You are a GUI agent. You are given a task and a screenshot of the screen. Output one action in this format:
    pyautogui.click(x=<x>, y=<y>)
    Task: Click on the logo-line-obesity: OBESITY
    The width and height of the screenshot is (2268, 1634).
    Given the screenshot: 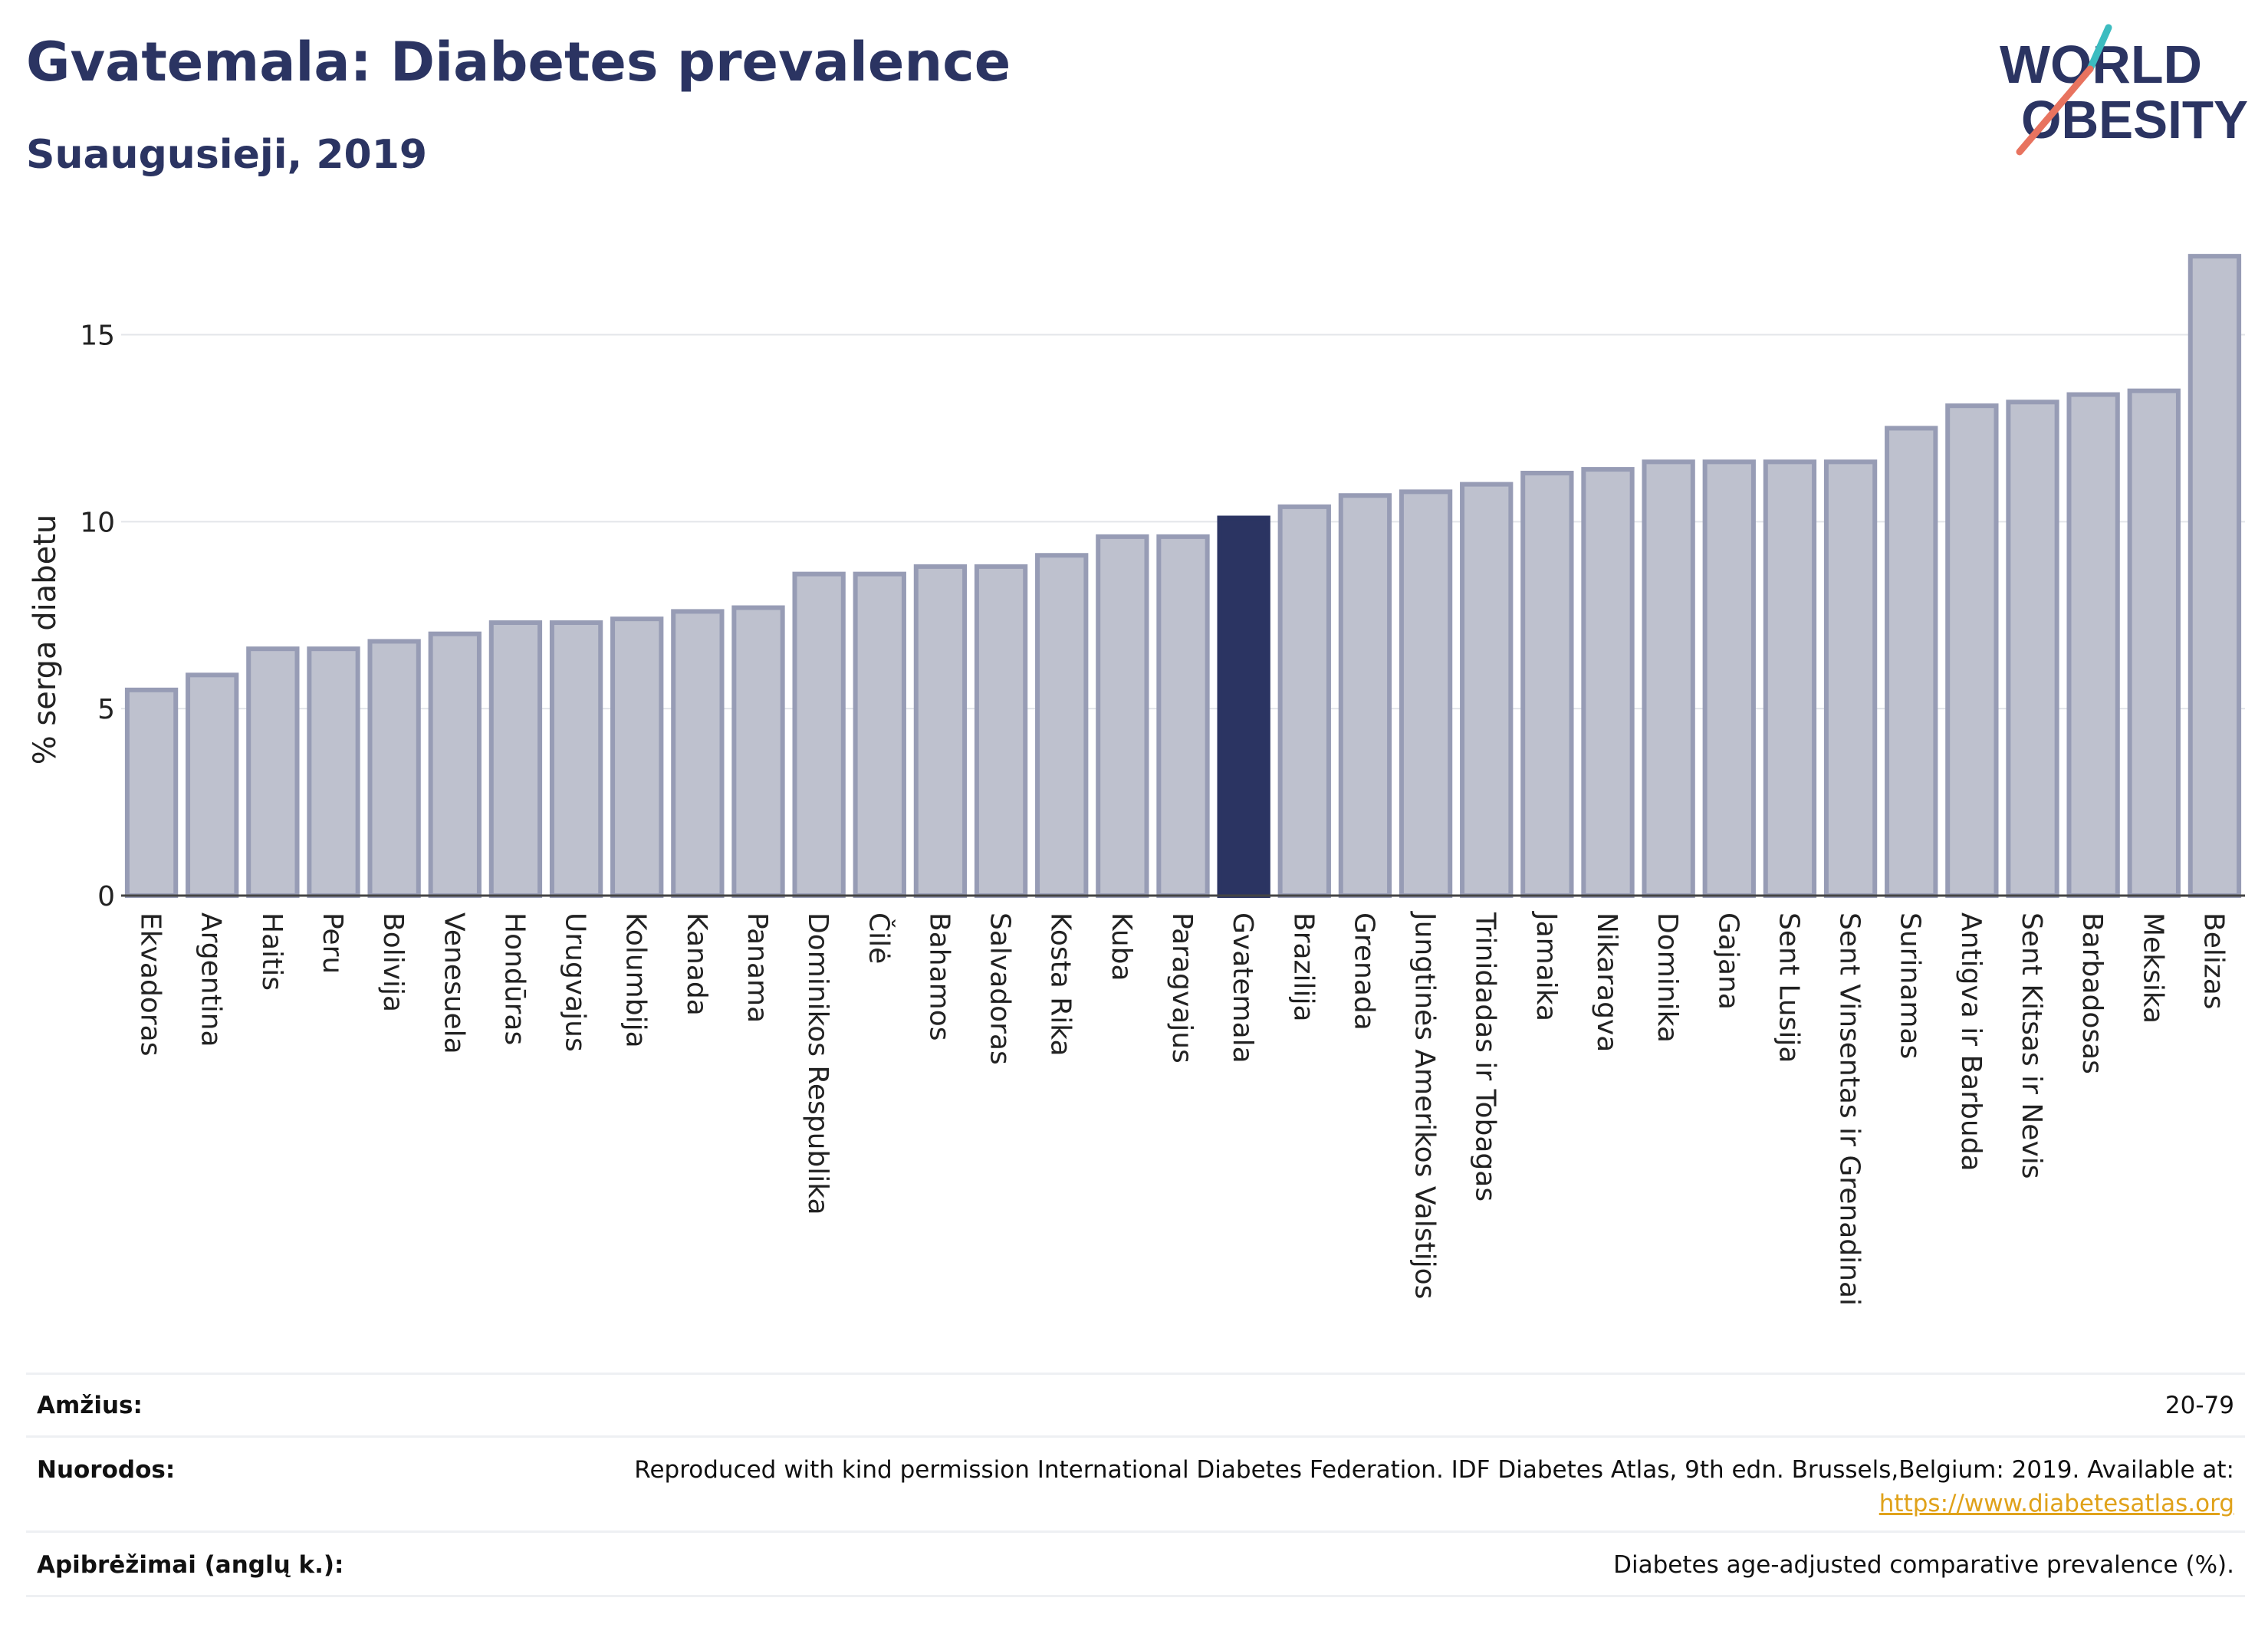 What is the action you would take?
    pyautogui.click(x=2134, y=120)
    